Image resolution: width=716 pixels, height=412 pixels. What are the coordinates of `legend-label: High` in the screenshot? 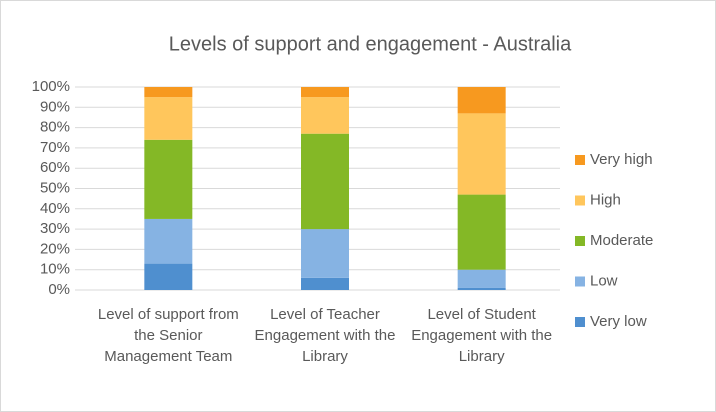 It's located at (605, 199).